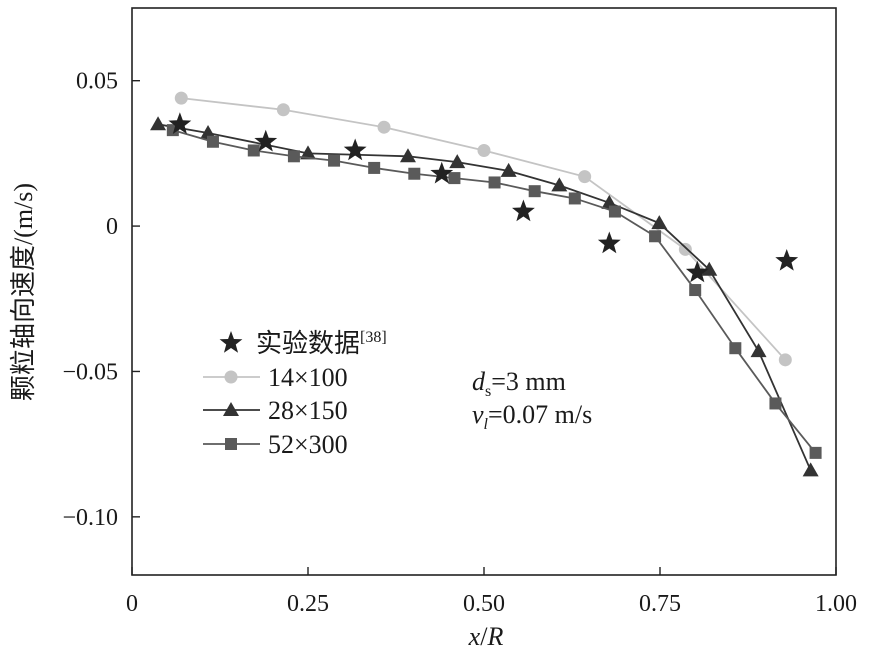 This screenshot has height=653, width=869. Describe the element at coordinates (308, 377) in the screenshot. I see `legend-label: 14×100` at that location.